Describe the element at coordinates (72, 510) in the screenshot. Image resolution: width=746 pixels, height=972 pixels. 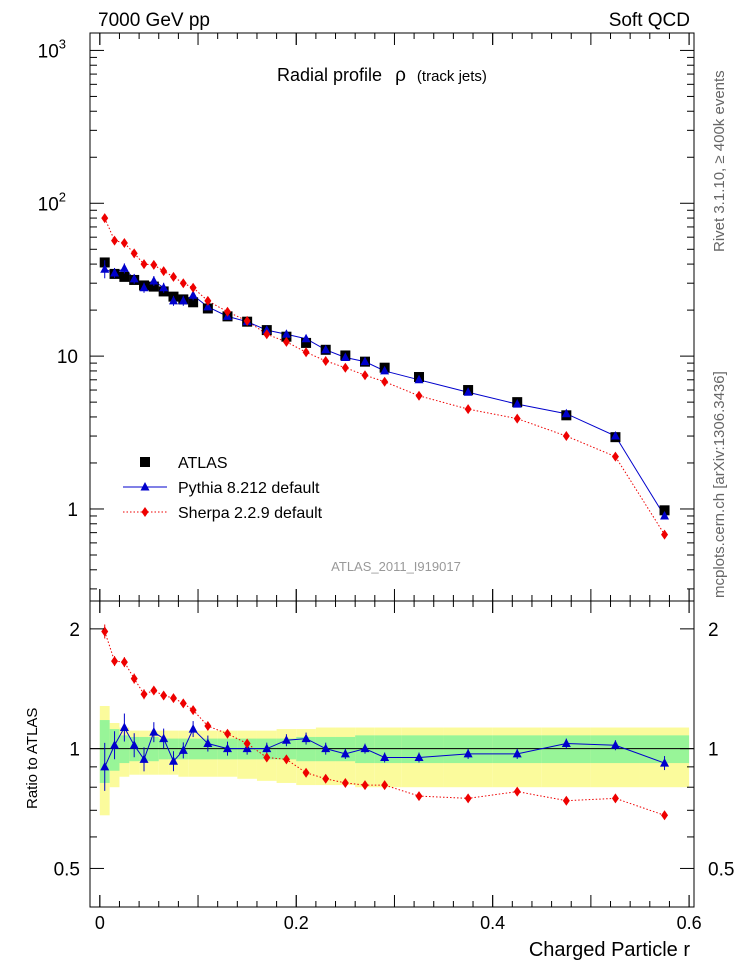
I see `y-tick-label: 1` at that location.